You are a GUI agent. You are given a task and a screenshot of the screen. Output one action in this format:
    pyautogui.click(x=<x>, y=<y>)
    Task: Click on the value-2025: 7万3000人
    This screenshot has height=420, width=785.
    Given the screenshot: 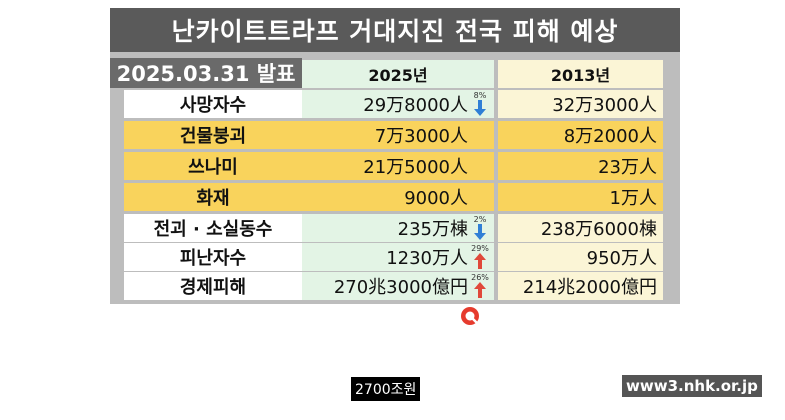 What is the action you would take?
    pyautogui.click(x=398, y=135)
    